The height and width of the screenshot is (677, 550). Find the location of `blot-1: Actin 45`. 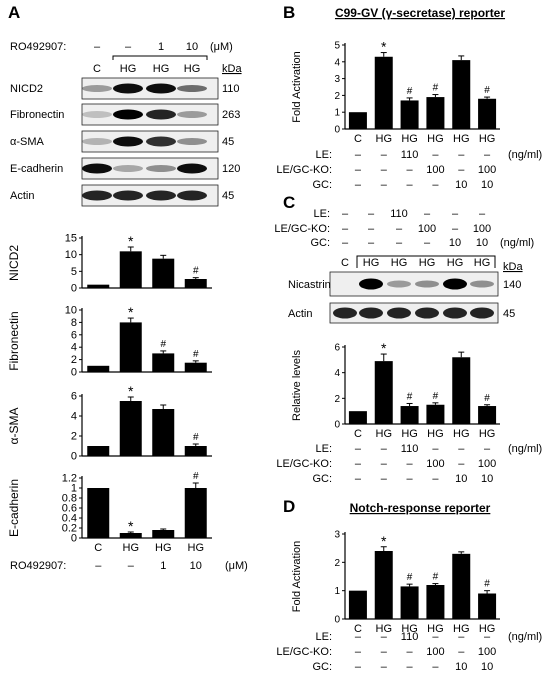

blot-1: Actin 45 is located at coordinates (401, 313).